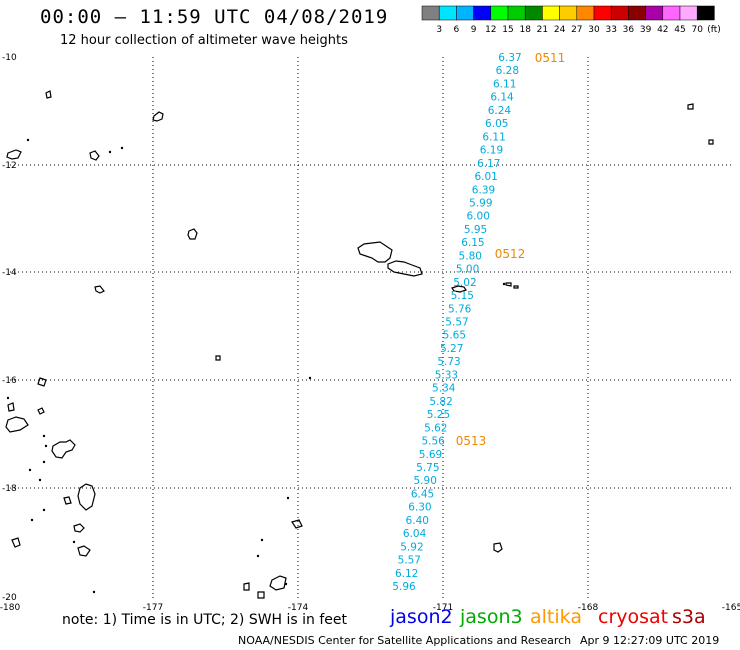 Image resolution: width=740 pixels, height=650 pixels. I want to click on swh-value: 5.90, so click(425, 481).